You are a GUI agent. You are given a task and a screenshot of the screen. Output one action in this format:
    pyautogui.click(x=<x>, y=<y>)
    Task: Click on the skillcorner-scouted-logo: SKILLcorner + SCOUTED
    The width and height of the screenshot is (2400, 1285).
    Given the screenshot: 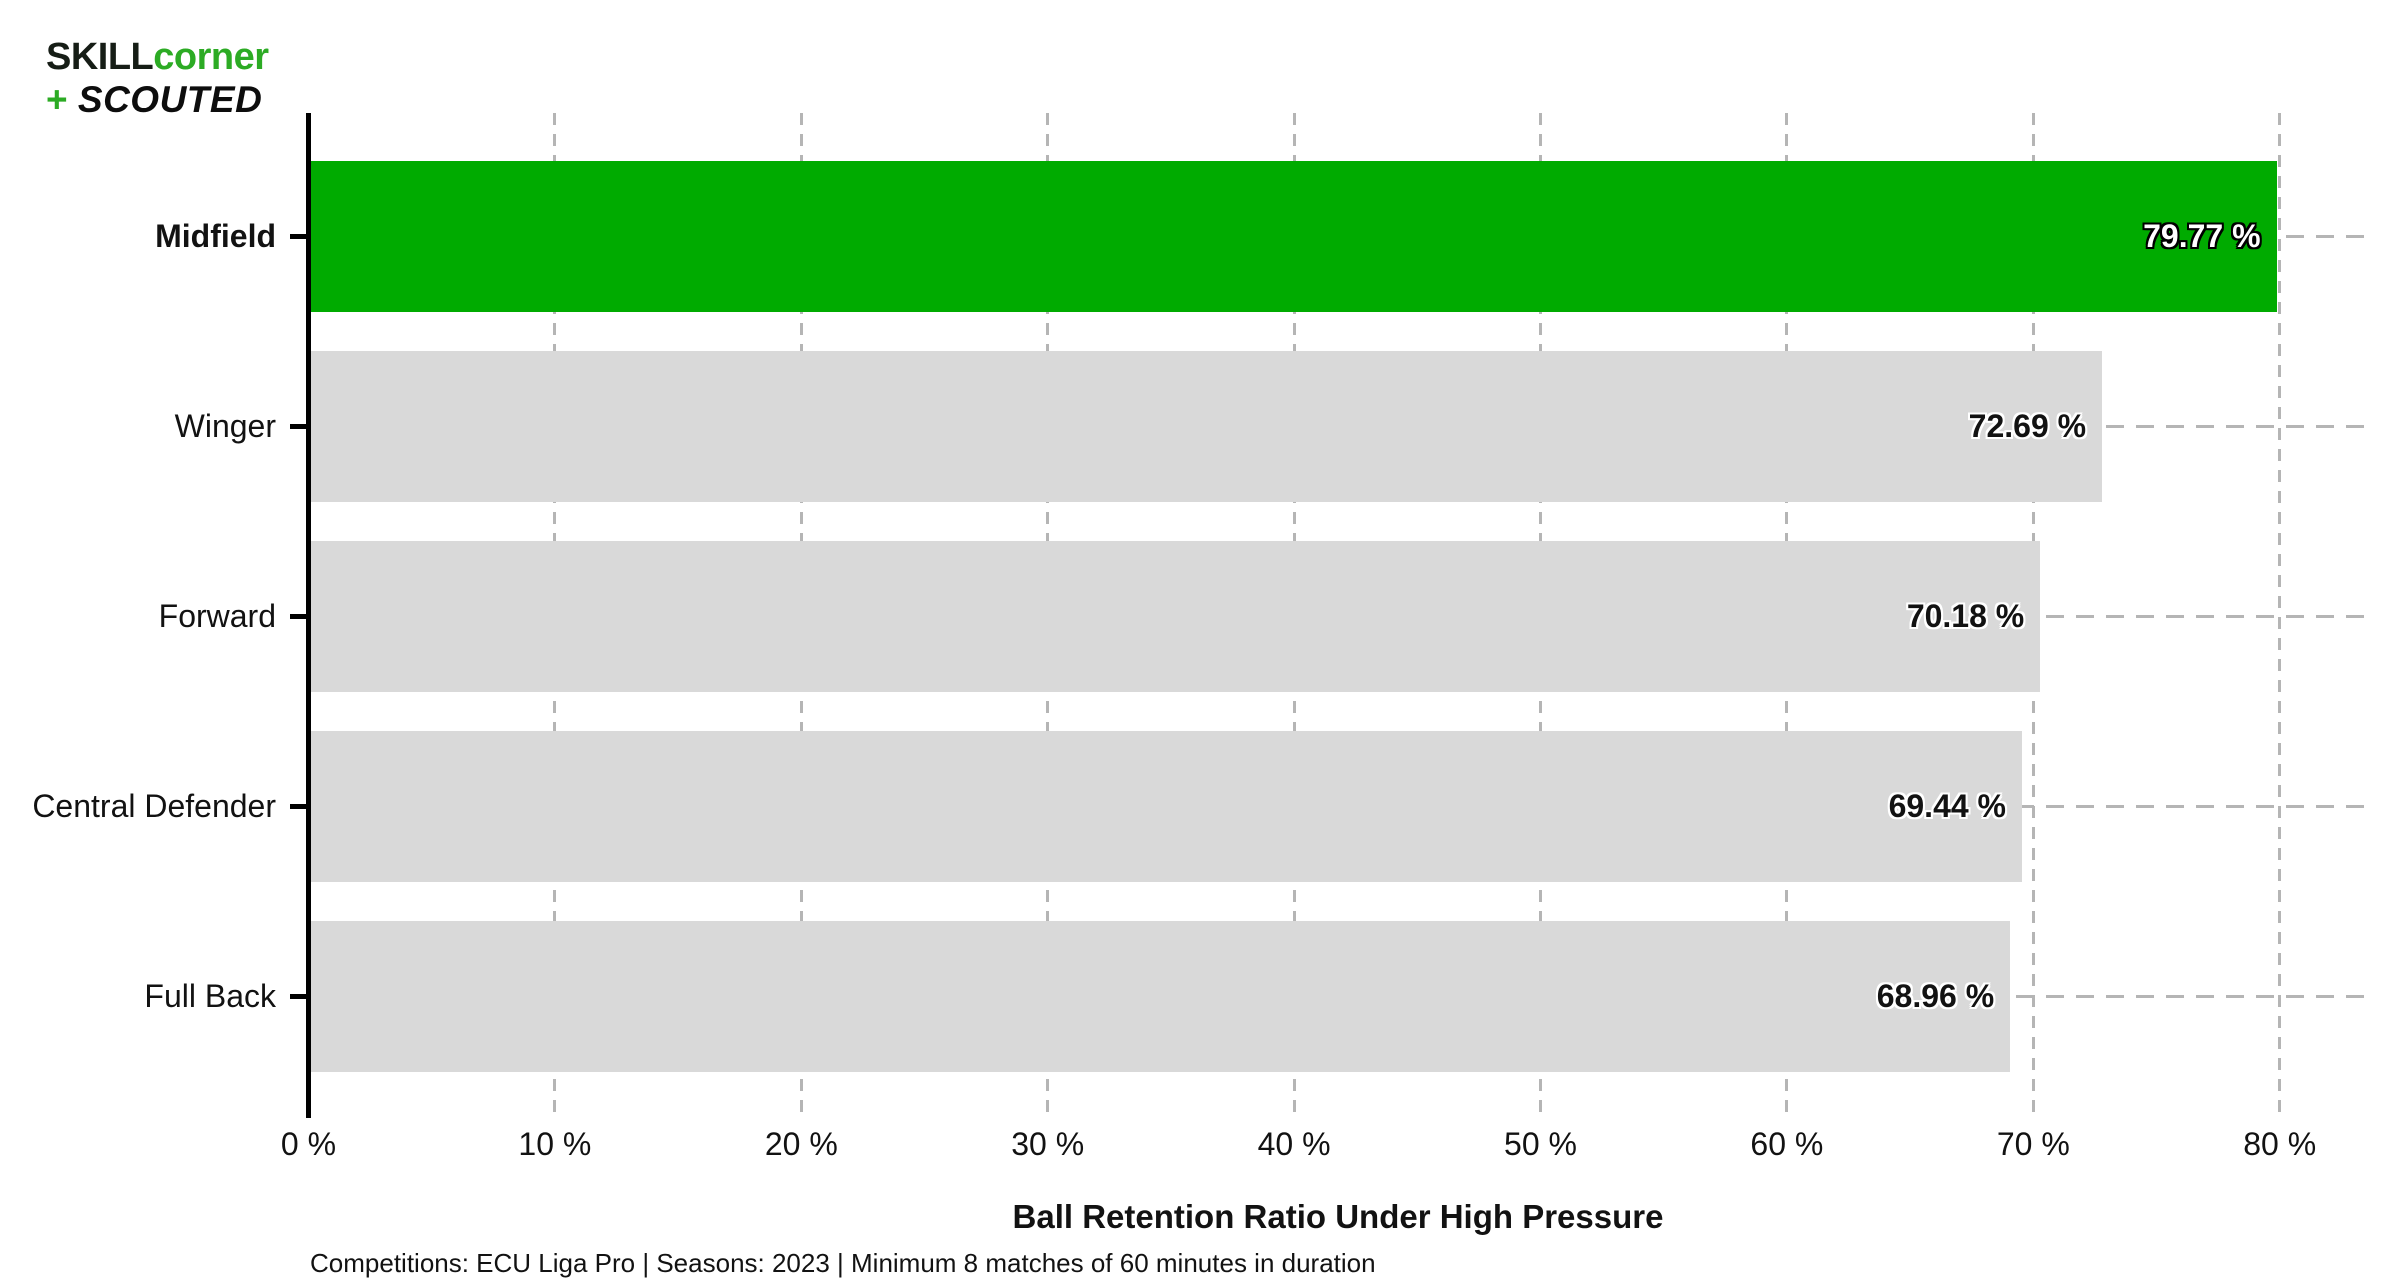 What is the action you would take?
    pyautogui.click(x=157, y=78)
    